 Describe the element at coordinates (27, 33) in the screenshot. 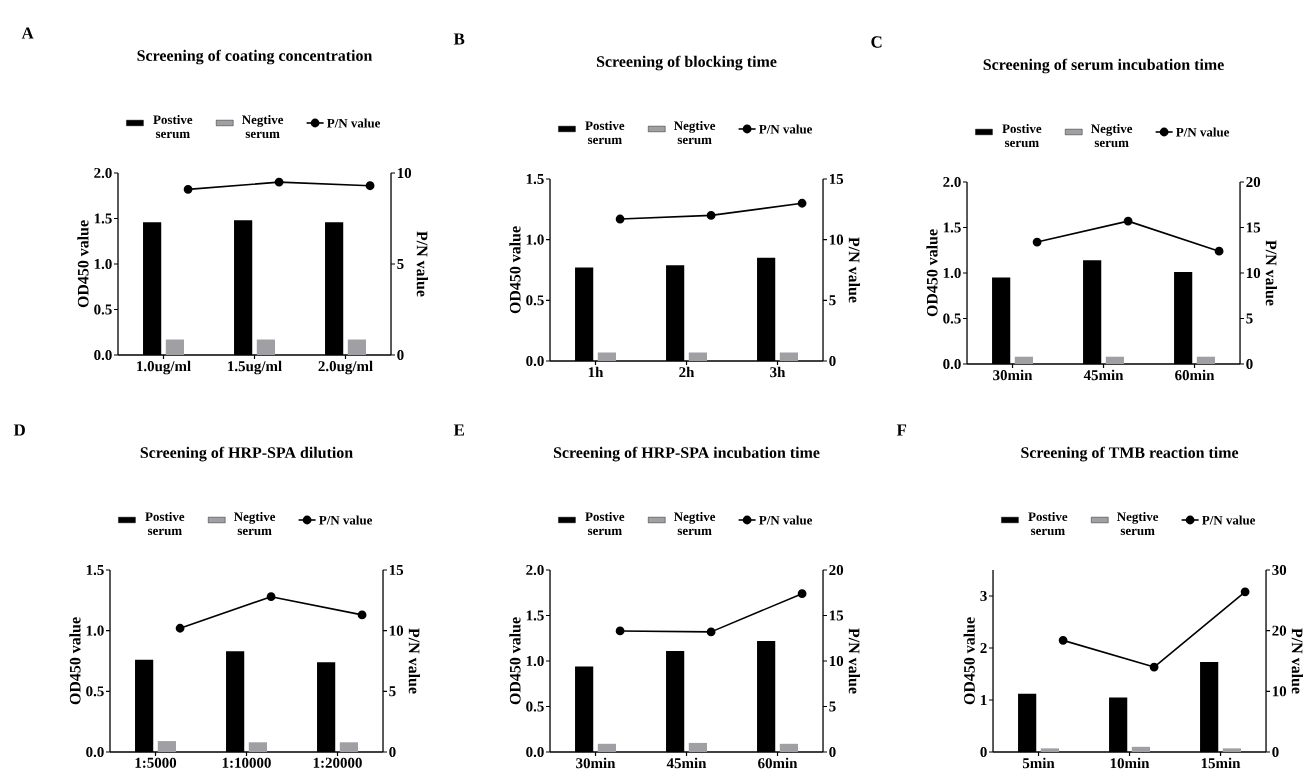

I see `text: A` at that location.